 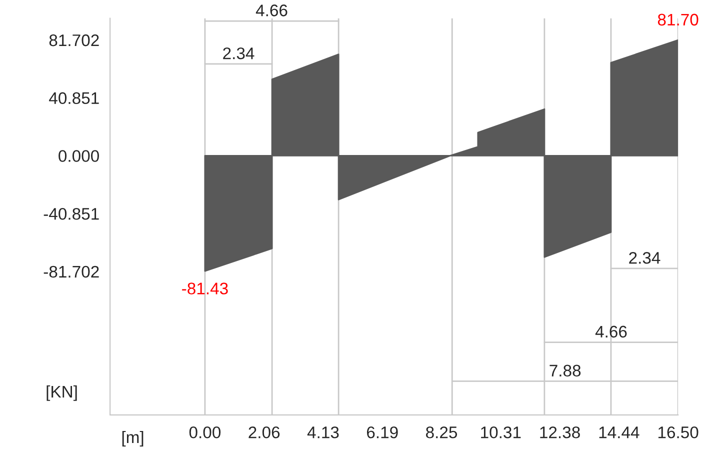 I want to click on x-tick-label: 8.25, so click(x=442, y=432).